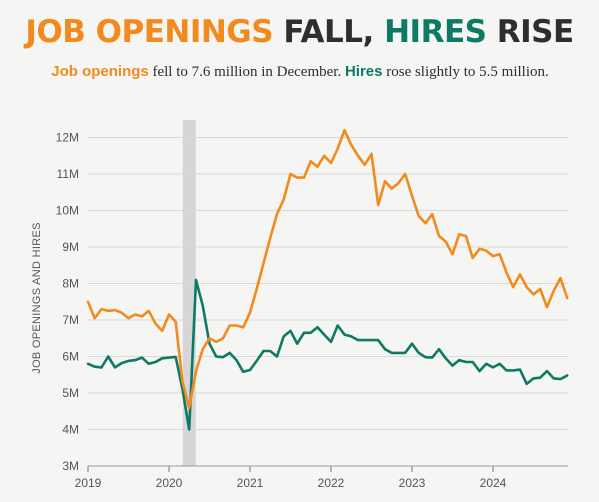 Image resolution: width=599 pixels, height=502 pixels. What do you see at coordinates (67, 138) in the screenshot?
I see `y-tick-label: 12M` at bounding box center [67, 138].